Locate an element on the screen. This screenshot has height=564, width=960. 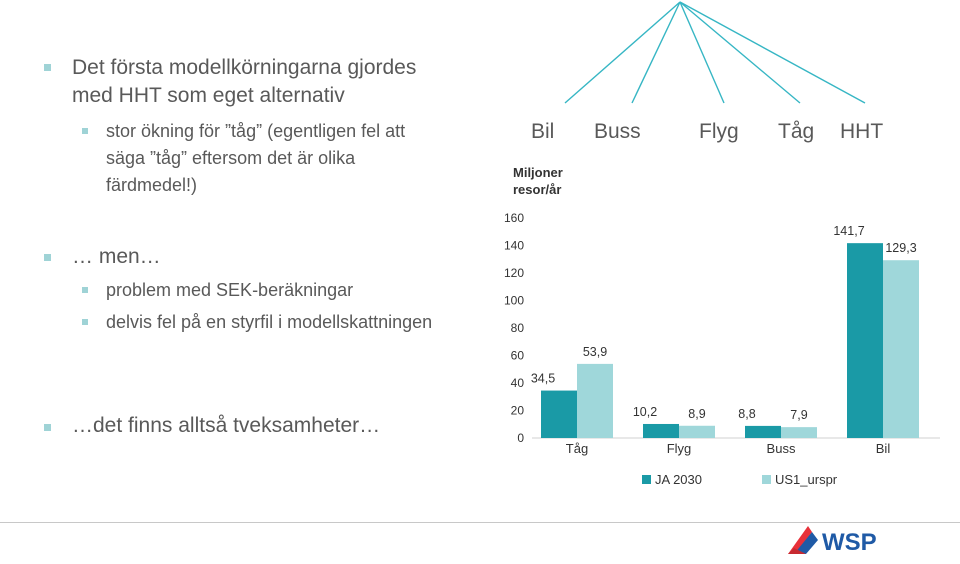
footer-divider is located at coordinates (480, 522).